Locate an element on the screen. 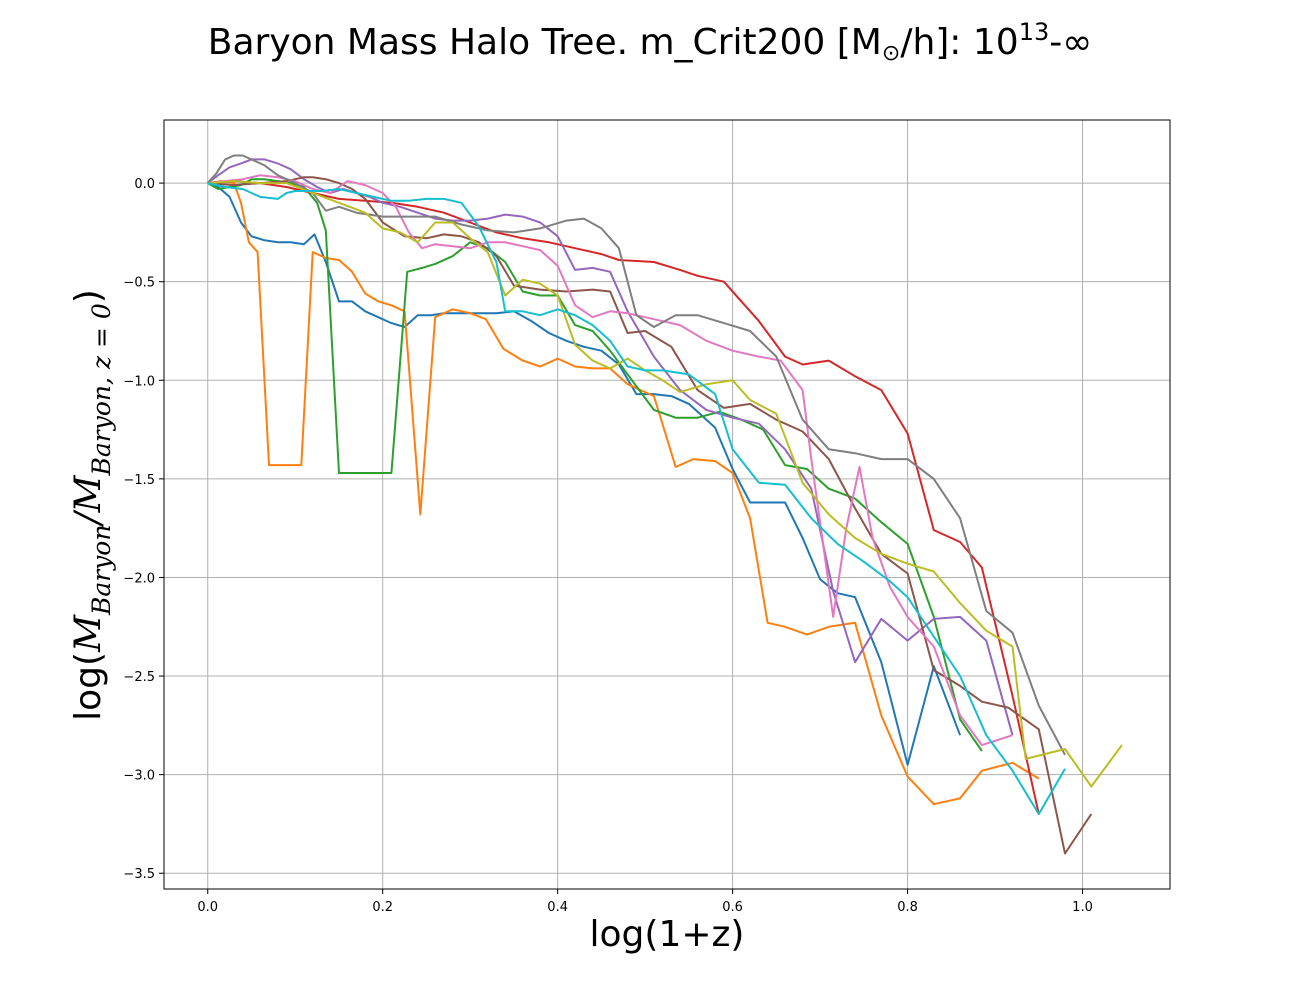 The height and width of the screenshot is (1000, 1300). y-tick-label: −3.5 is located at coordinates (139, 874).